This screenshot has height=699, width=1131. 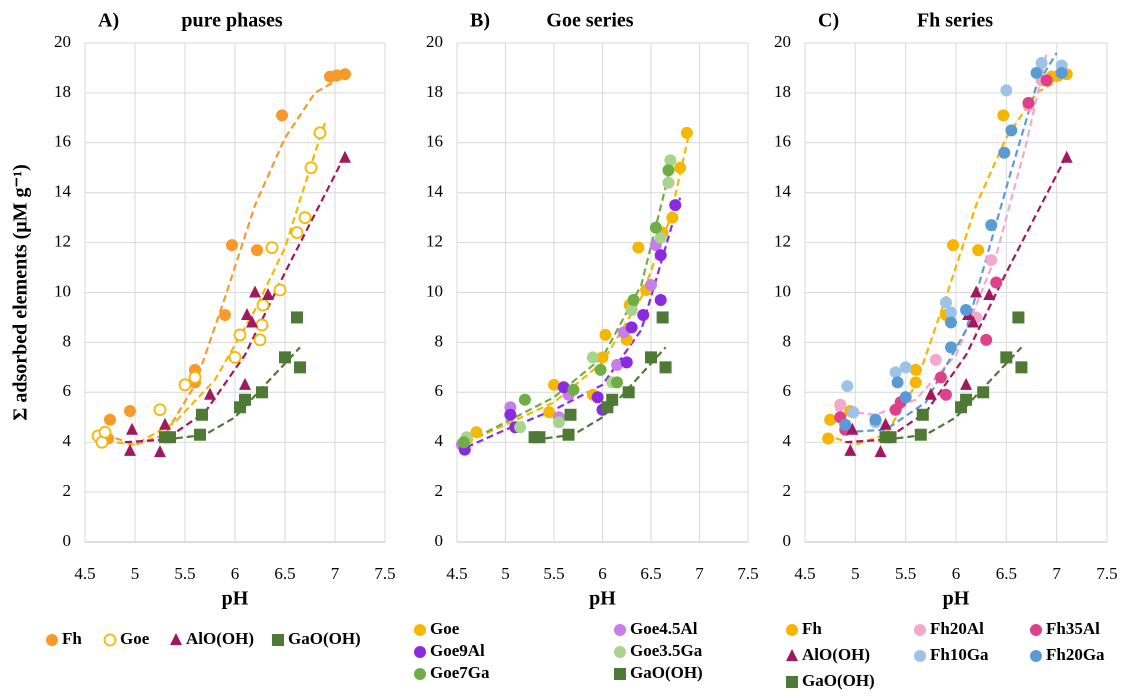 I want to click on y-tick-label: 16, so click(x=62, y=141).